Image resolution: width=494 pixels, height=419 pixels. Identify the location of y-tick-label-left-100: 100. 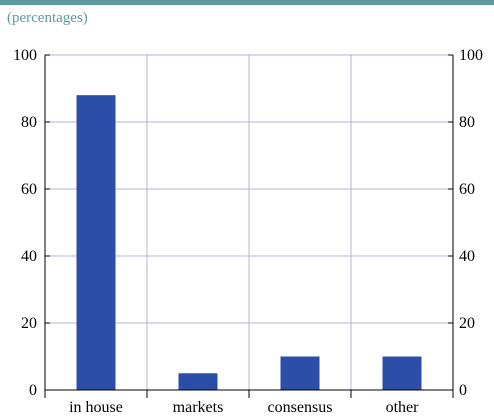
(25, 55).